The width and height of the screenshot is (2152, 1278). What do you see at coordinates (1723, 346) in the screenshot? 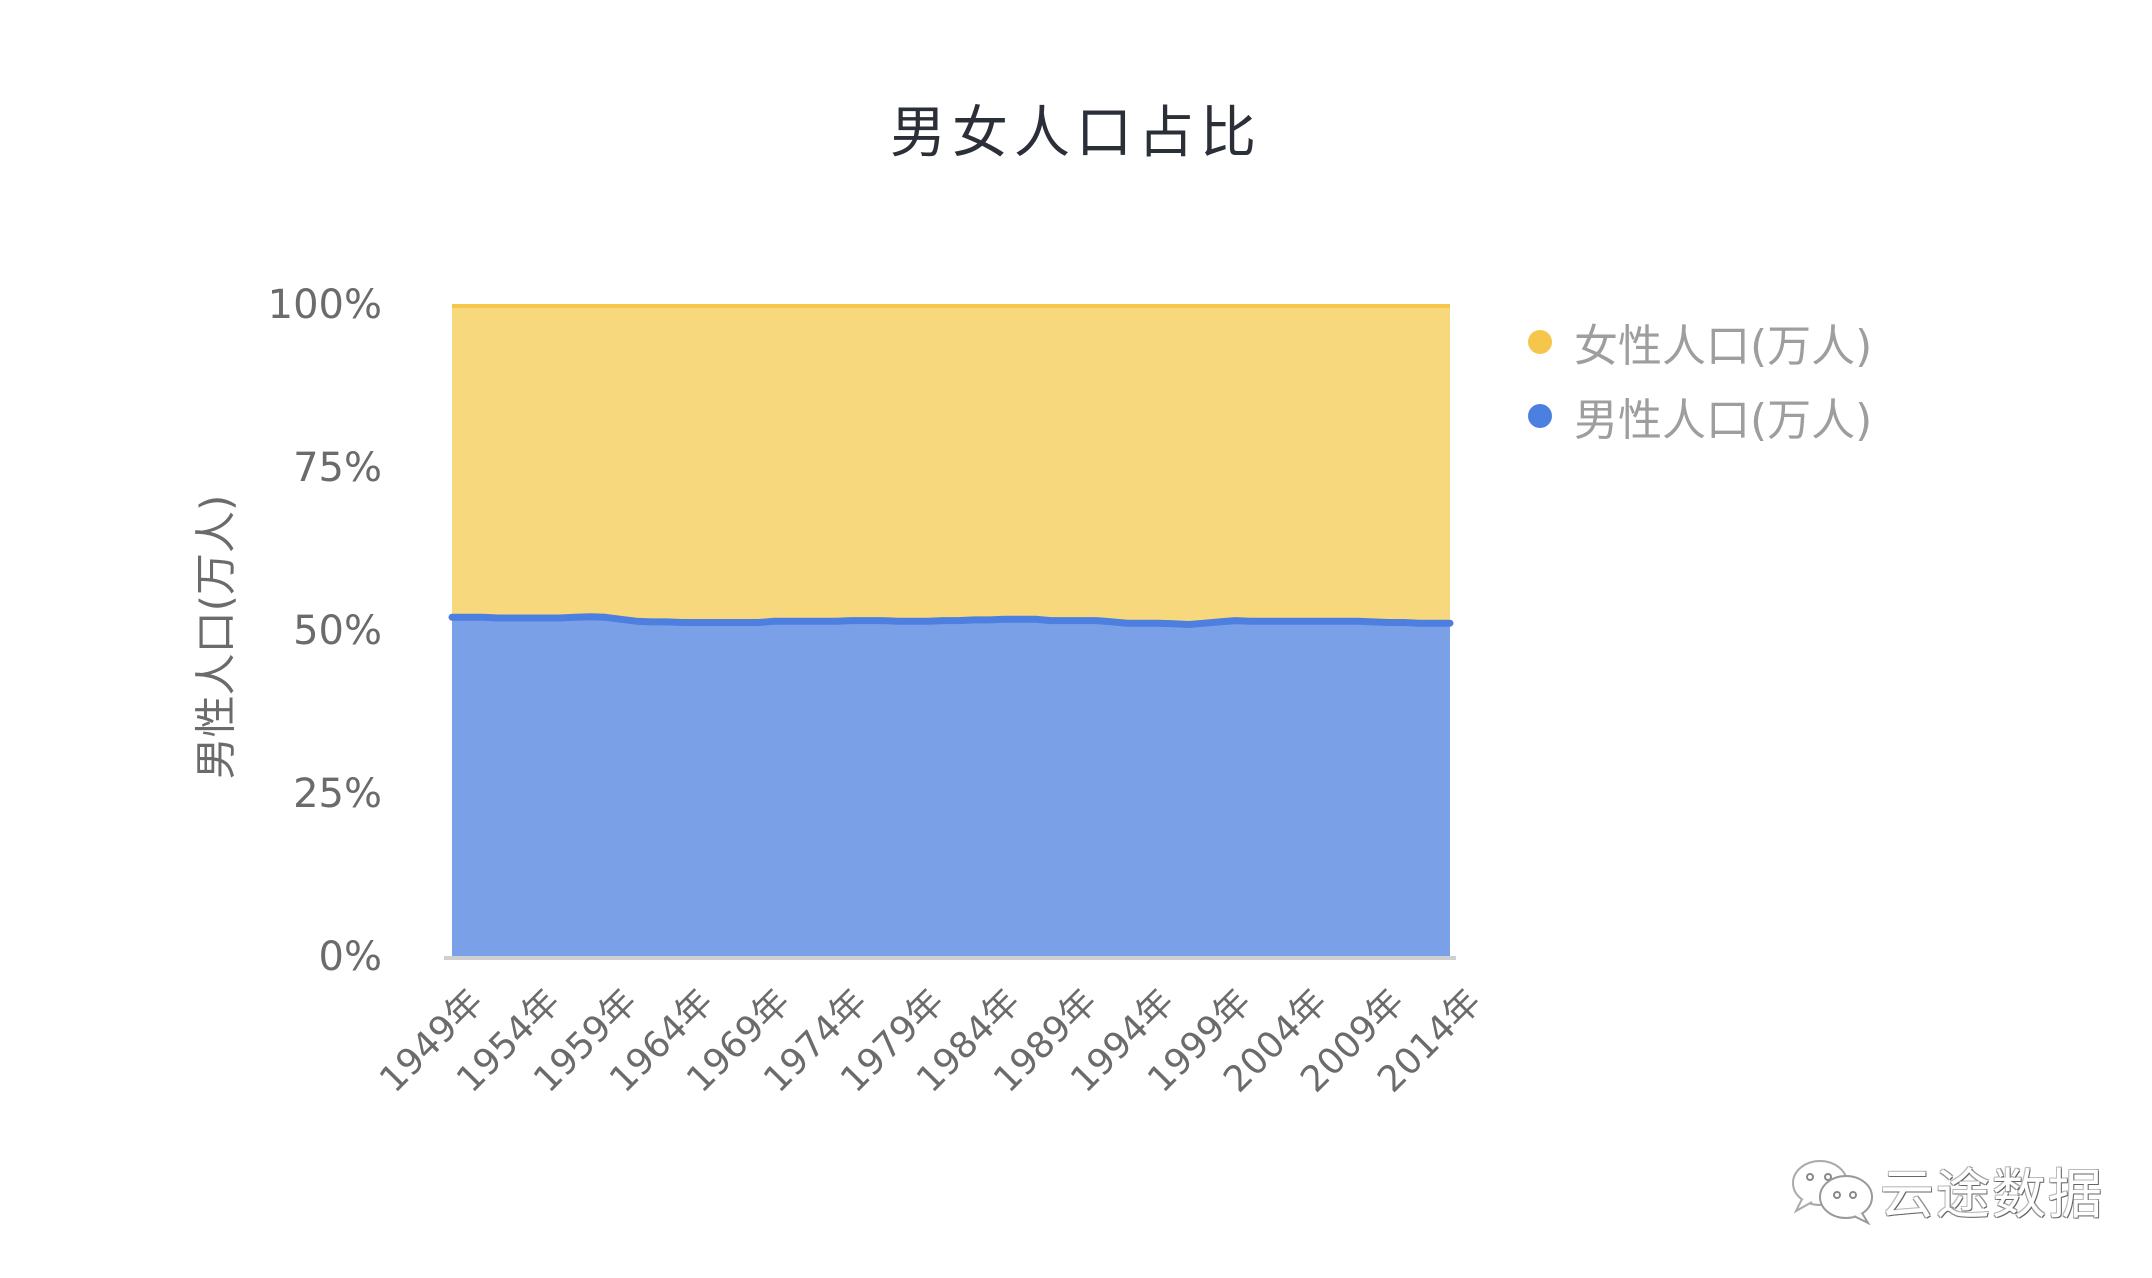
I see `legend-label-female: 女性人口(万人)` at bounding box center [1723, 346].